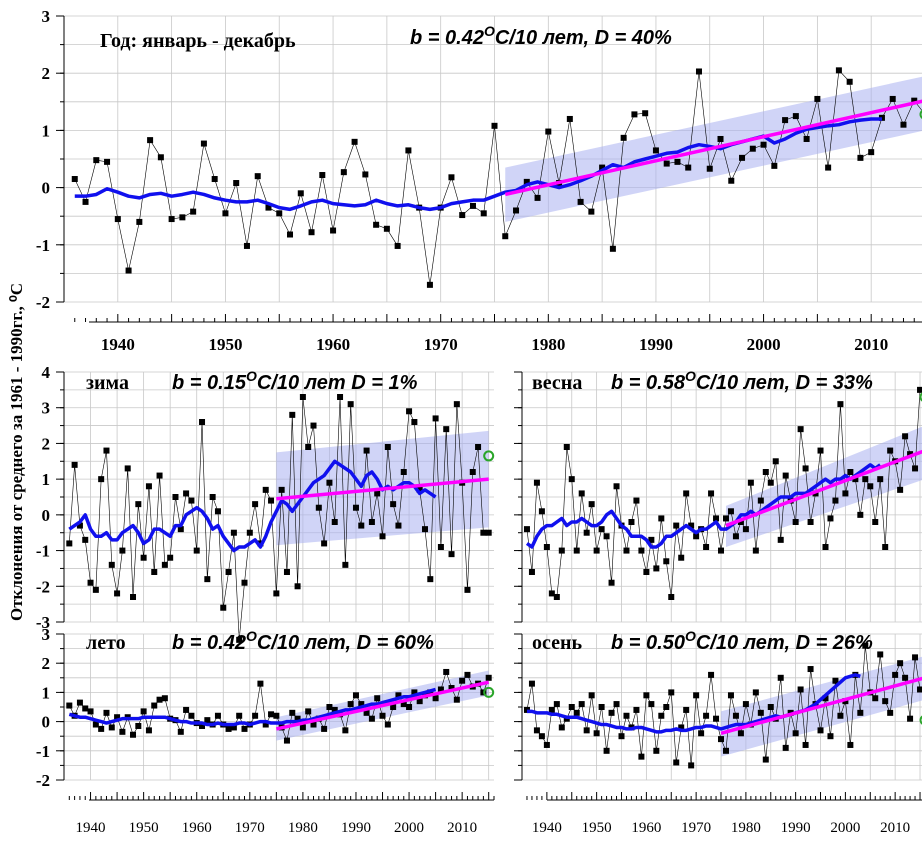  Describe the element at coordinates (742, 381) in the screenshot. I see `trend-label: b = 0.58OC/10 лет, D = 33%` at that location.